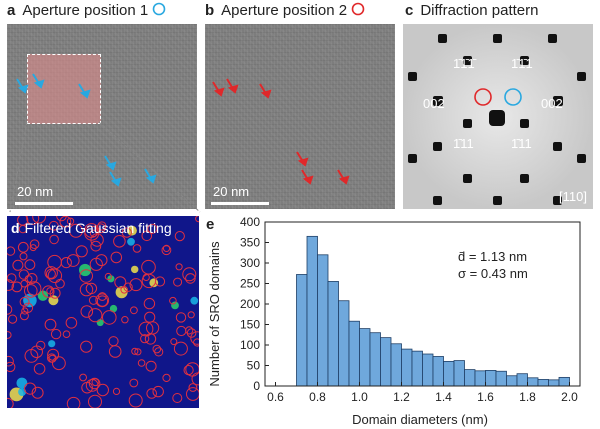  I want to click on x-tick-label: 1.6, so click(485, 397).